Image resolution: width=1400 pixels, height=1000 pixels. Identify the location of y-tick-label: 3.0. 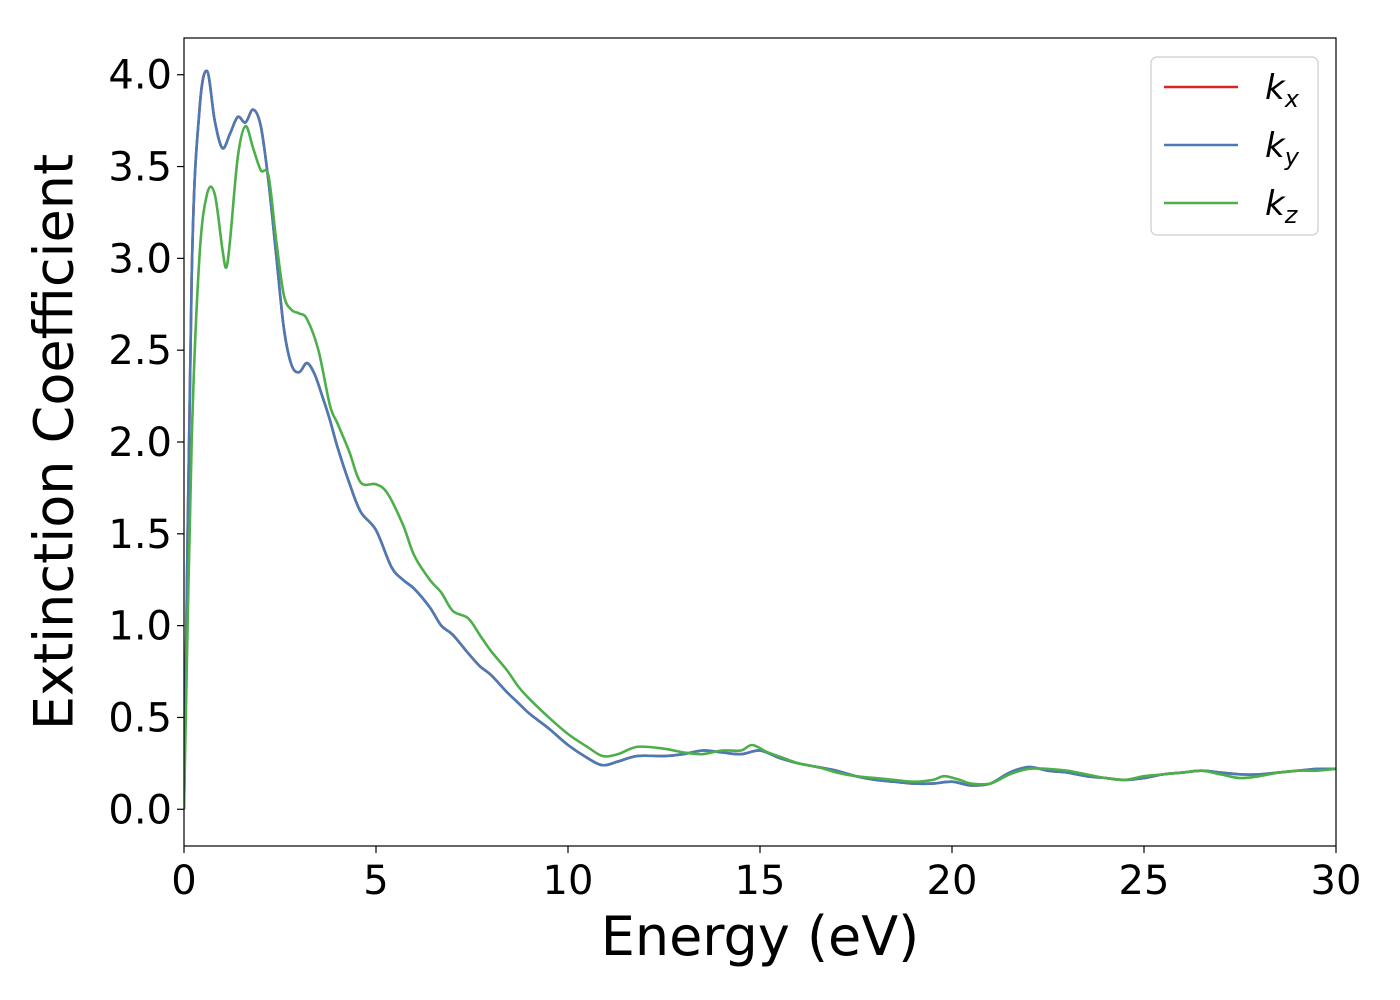
(140, 259).